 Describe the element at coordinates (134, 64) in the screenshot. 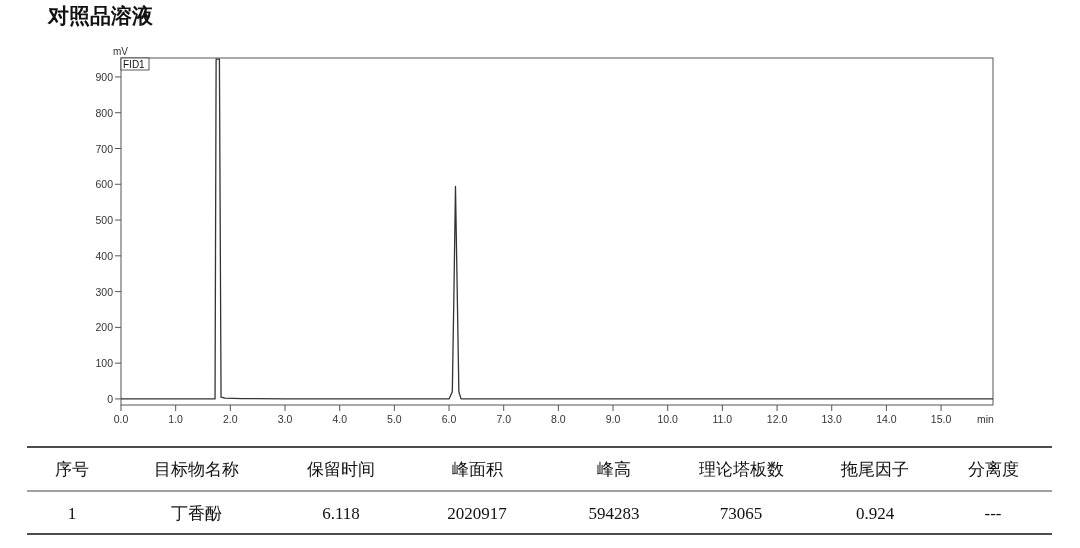

I see `annotation: FID1` at that location.